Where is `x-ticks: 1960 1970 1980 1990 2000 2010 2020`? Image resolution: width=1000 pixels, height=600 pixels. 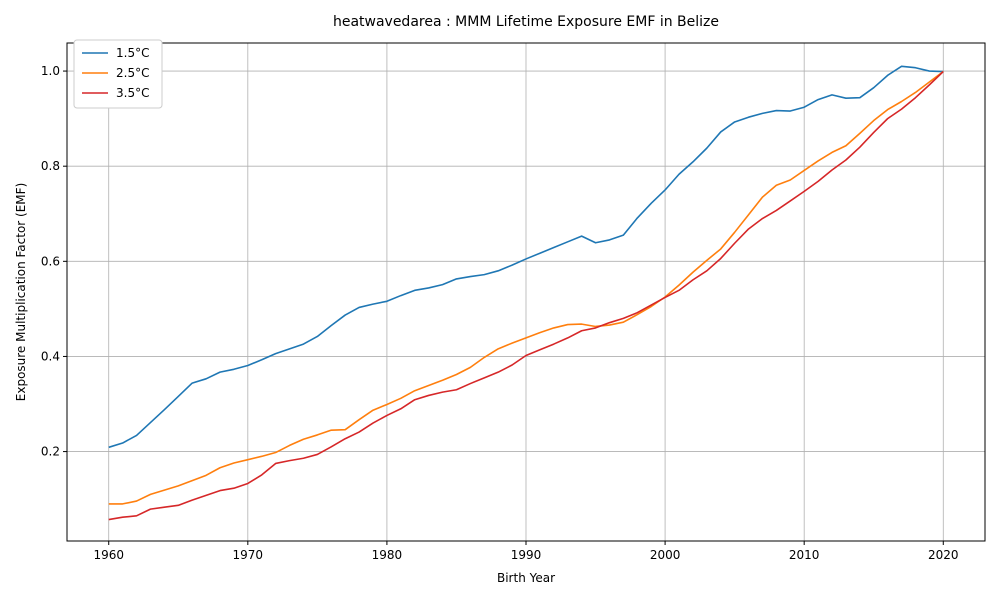 x-ticks: 1960 1970 1980 1990 2000 2010 2020 is located at coordinates (526, 551).